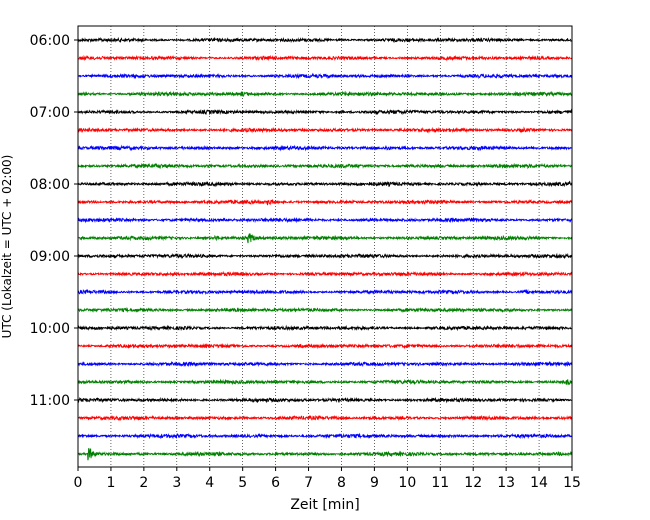  What do you see at coordinates (50, 185) in the screenshot?
I see `y-tick-label: 08:00` at bounding box center [50, 185].